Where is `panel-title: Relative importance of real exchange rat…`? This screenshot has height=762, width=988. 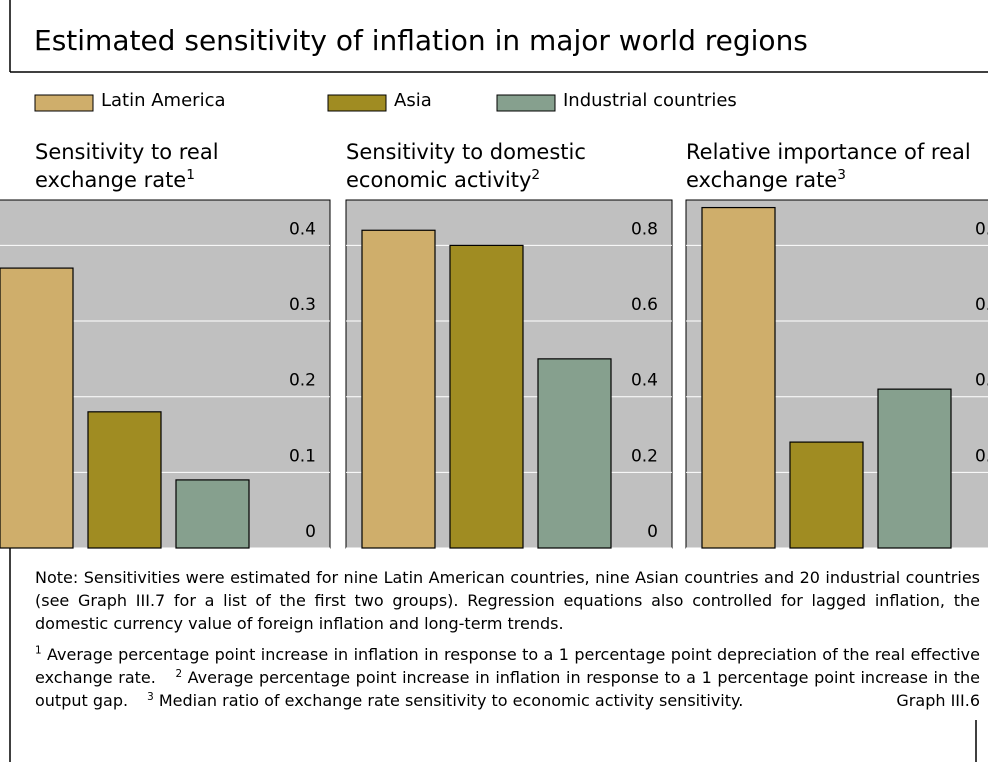 panel-title: Relative importance of real exchange rat… is located at coordinates (831, 166).